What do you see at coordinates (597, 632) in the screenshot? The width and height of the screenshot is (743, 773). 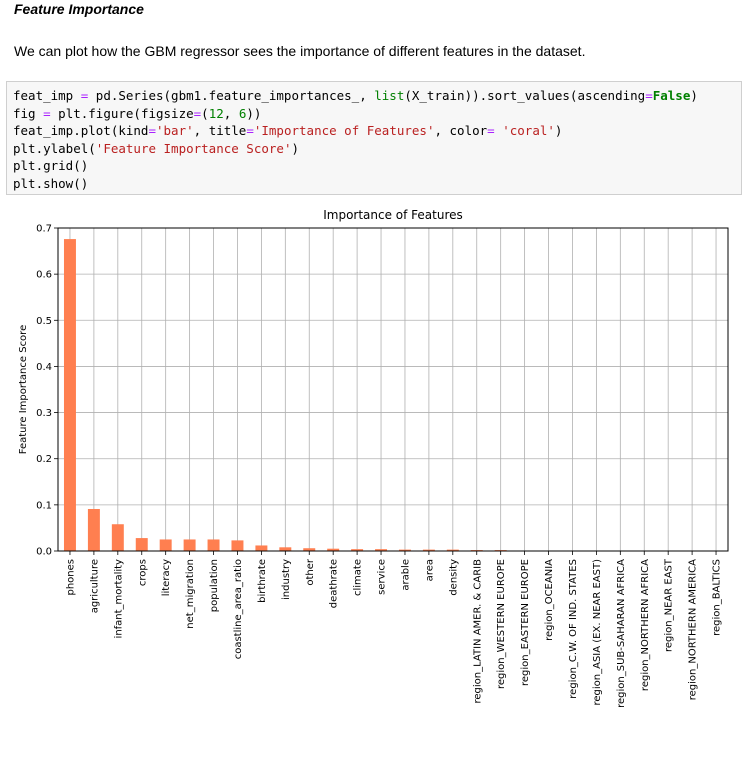 I see `x-tick-label: region_ASIA (EX. NEAR EAST)` at bounding box center [597, 632].